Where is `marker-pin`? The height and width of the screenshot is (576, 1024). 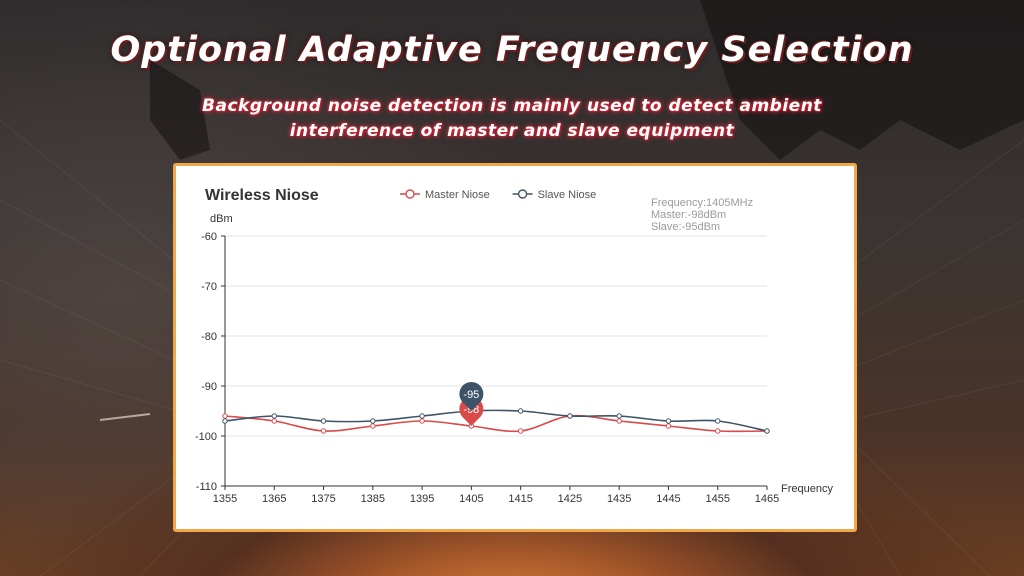
marker-pin is located at coordinates (471, 396).